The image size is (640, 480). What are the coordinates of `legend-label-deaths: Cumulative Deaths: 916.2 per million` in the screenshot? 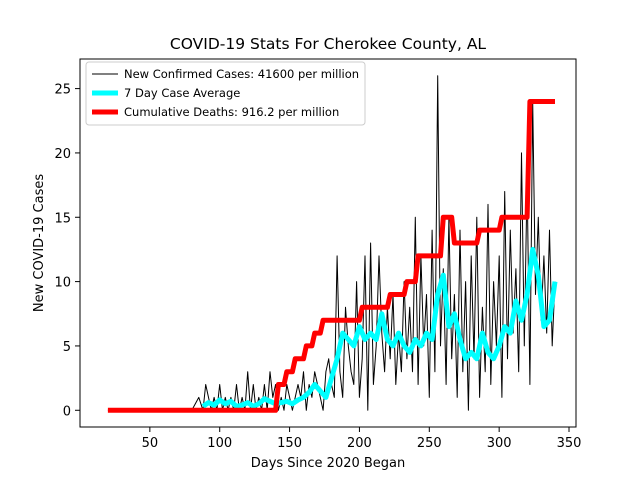 It's located at (231, 112).